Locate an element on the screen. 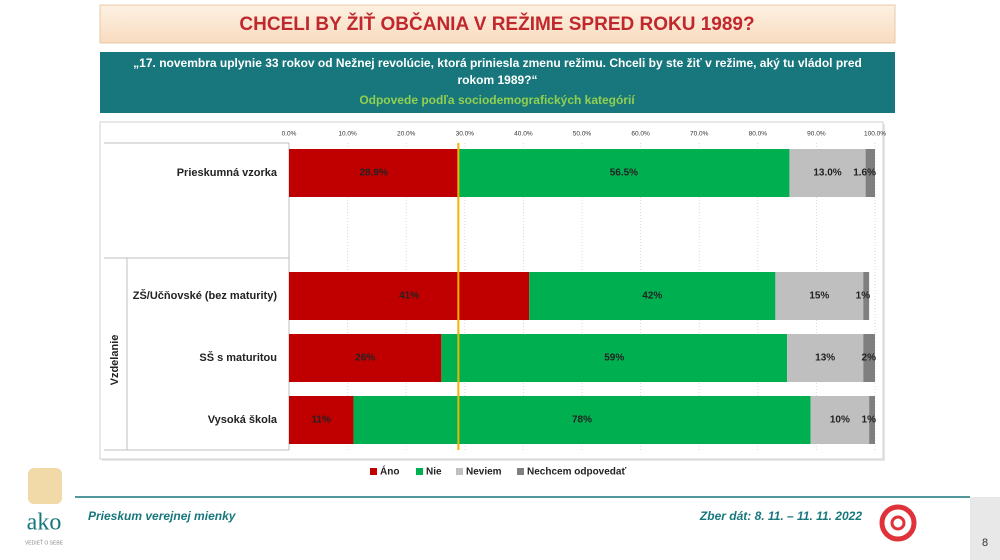 The image size is (1000, 560). category-label: ZŠ/Učňovské (bez maturity) is located at coordinates (205, 295).